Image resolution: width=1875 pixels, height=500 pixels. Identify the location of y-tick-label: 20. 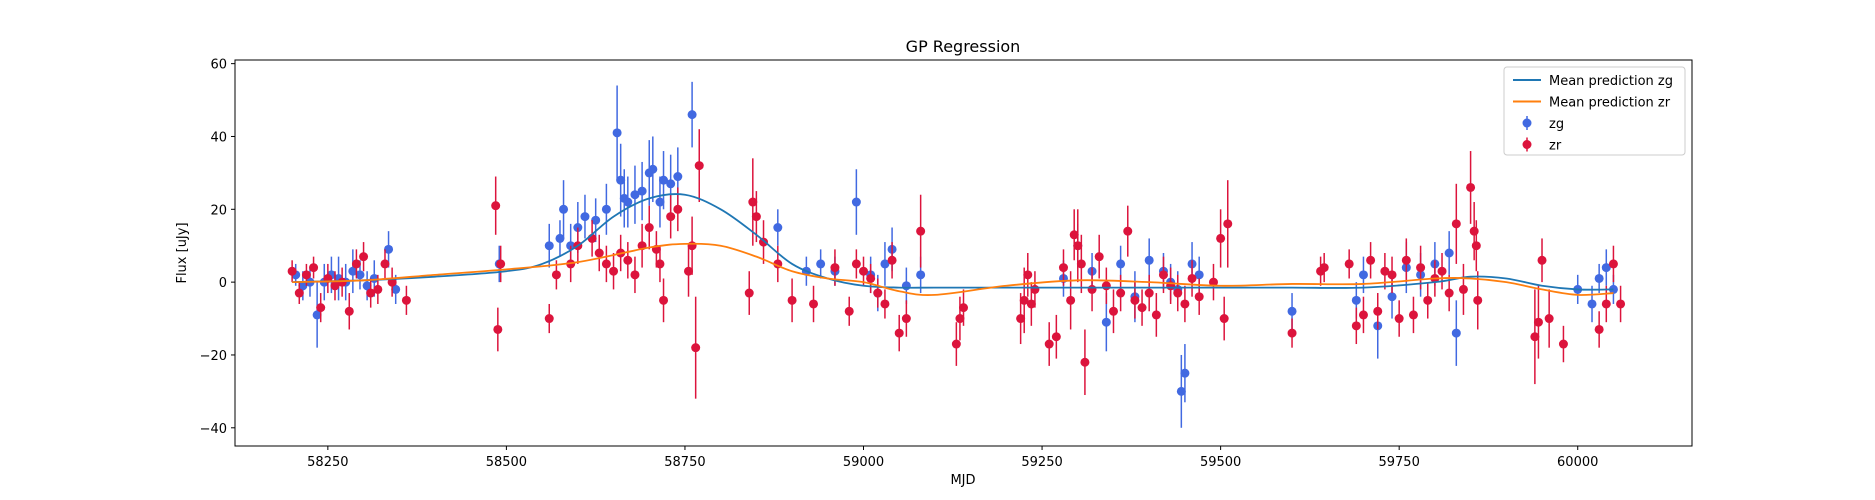
(218, 210).